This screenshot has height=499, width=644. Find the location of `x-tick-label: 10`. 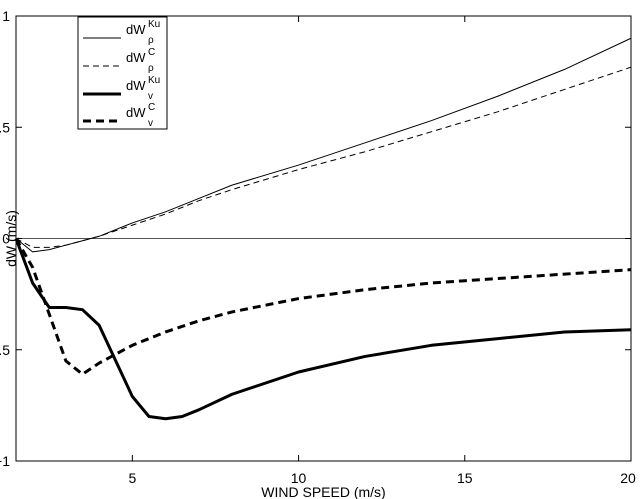

x-tick-label: 10 is located at coordinates (299, 478).